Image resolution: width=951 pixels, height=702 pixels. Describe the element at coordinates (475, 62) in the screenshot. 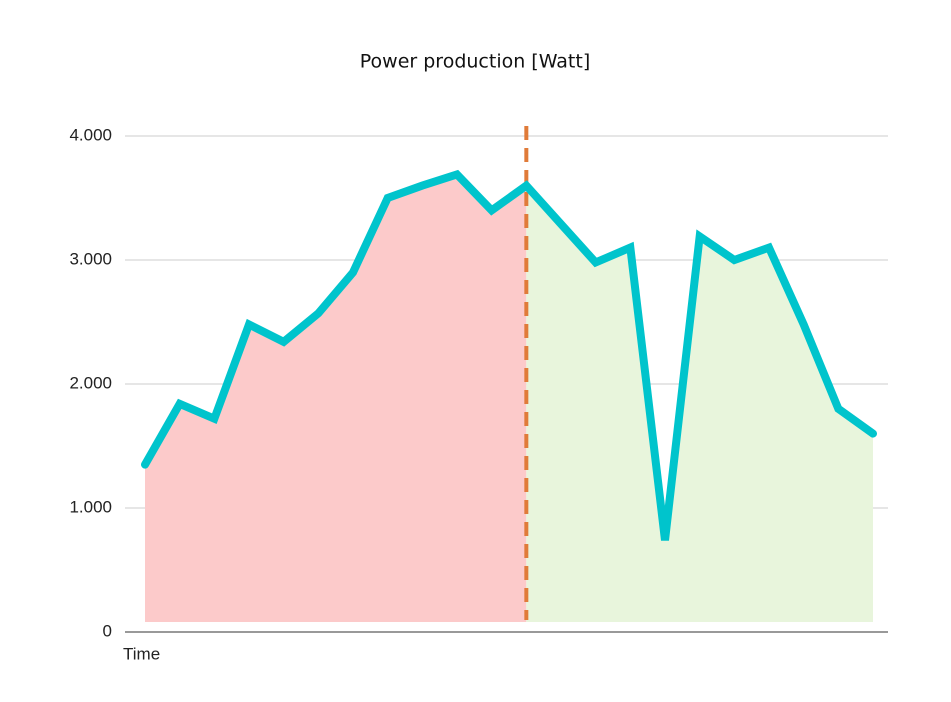

I see `chart-title: Power production [Watt]` at that location.